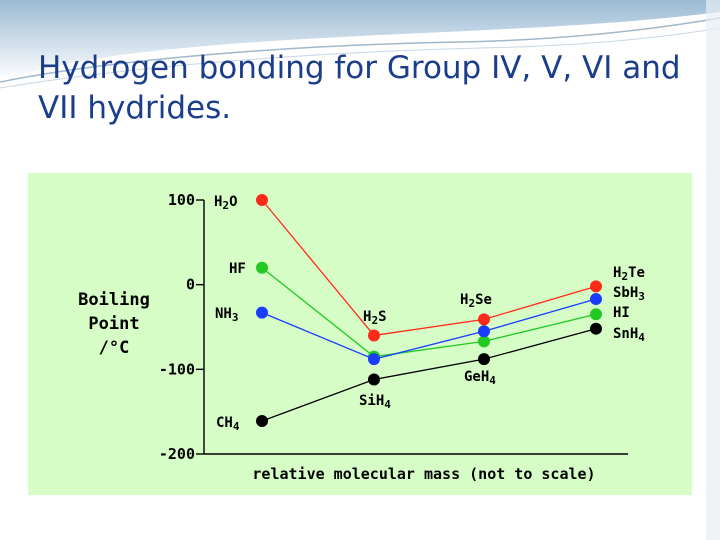  Describe the element at coordinates (375, 402) in the screenshot. I see `point-label: SiH4​` at that location.